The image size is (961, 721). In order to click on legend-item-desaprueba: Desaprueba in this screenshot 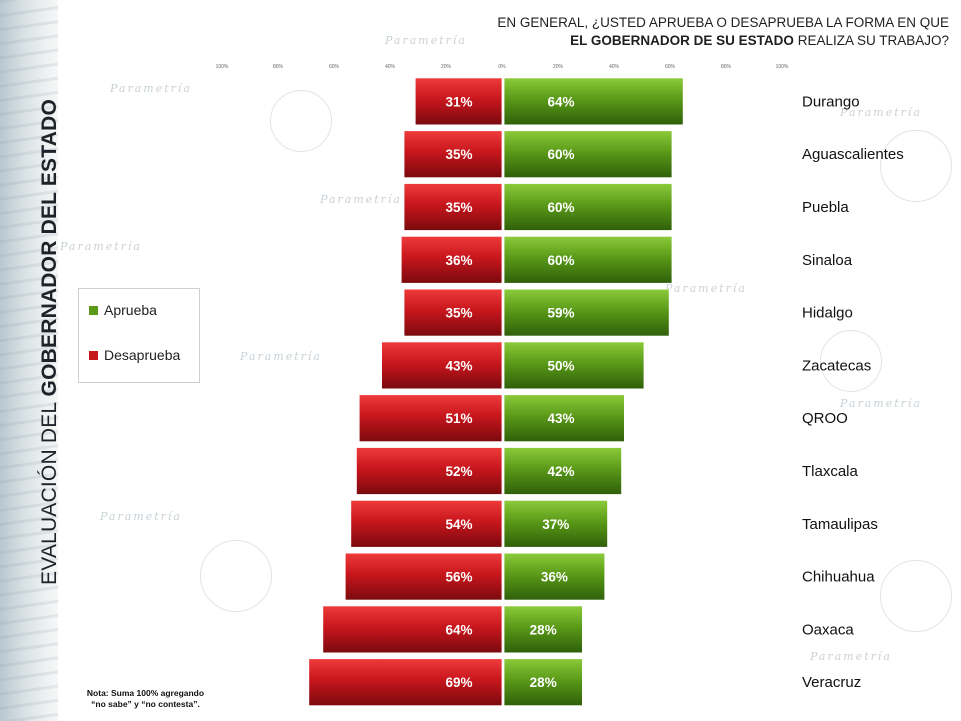, I will do `click(134, 355)`.